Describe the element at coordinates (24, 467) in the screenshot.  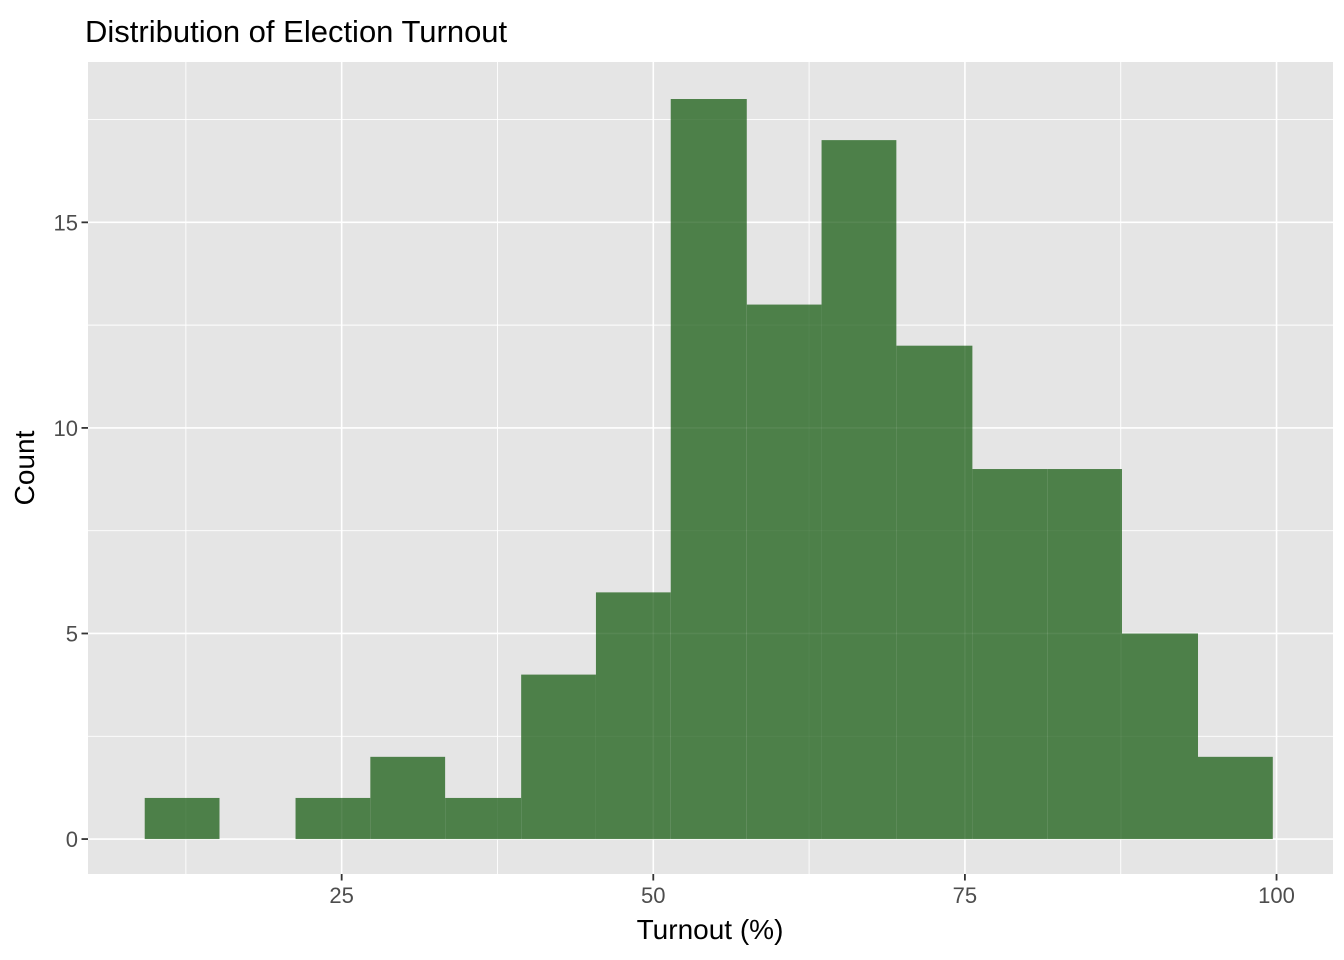
I see `y-axis-title: Count` at that location.